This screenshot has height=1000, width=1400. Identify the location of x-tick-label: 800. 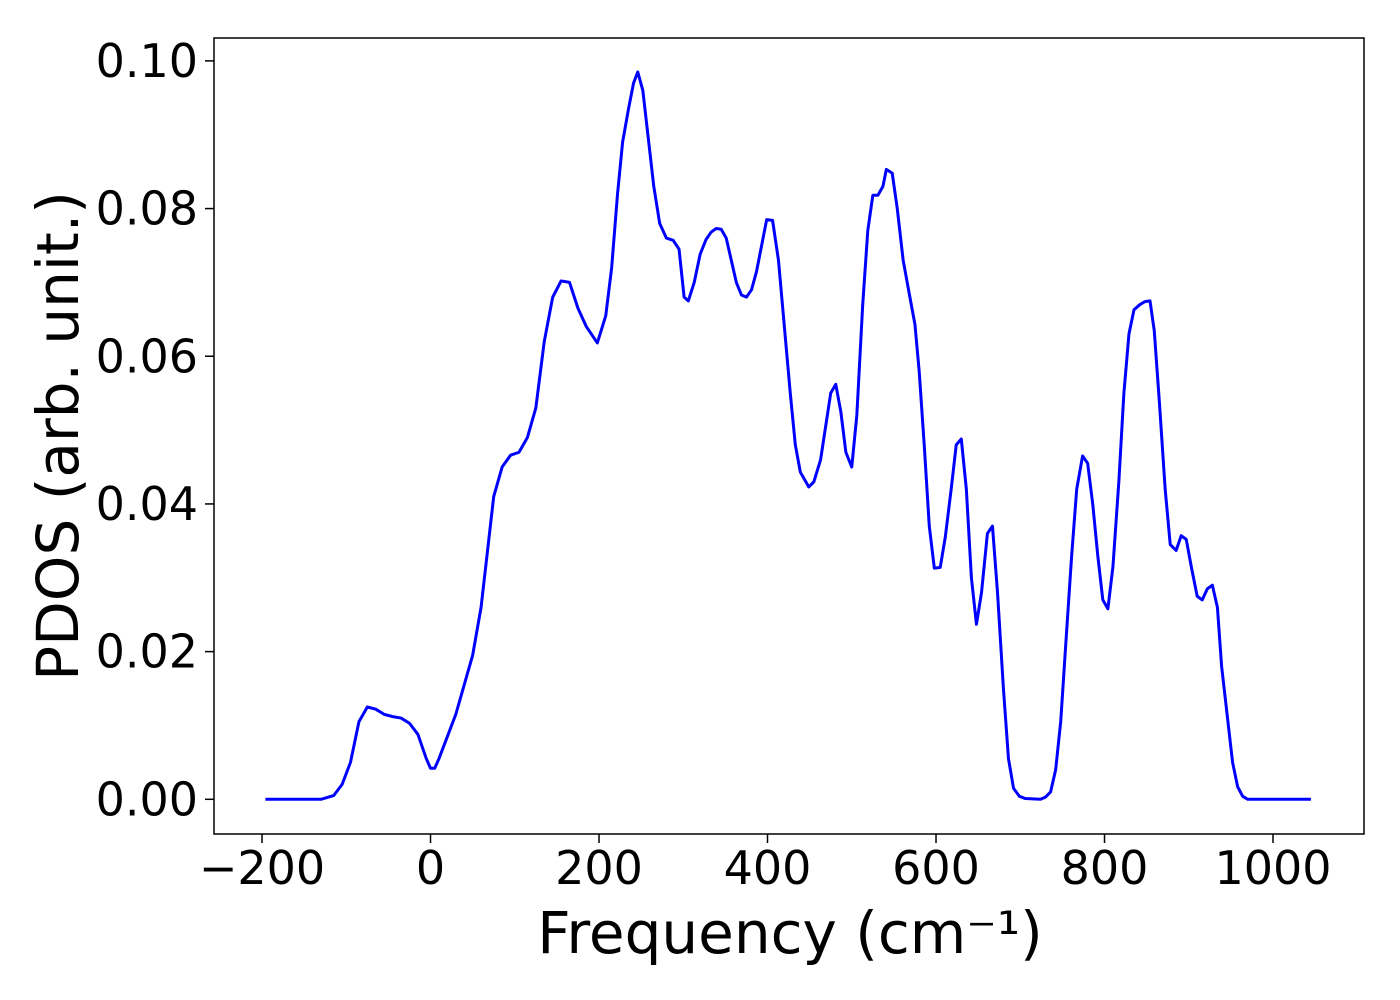
(1105, 868).